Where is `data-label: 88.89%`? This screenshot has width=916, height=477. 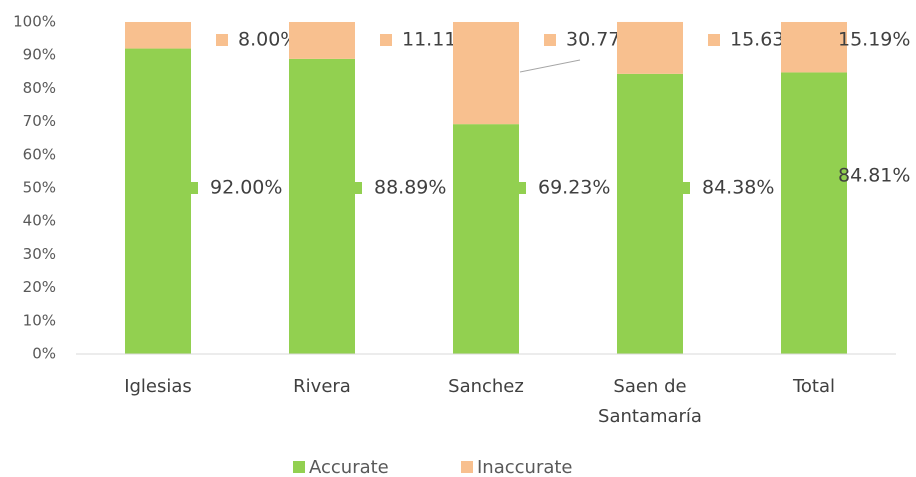
data-label: 88.89% is located at coordinates (410, 188).